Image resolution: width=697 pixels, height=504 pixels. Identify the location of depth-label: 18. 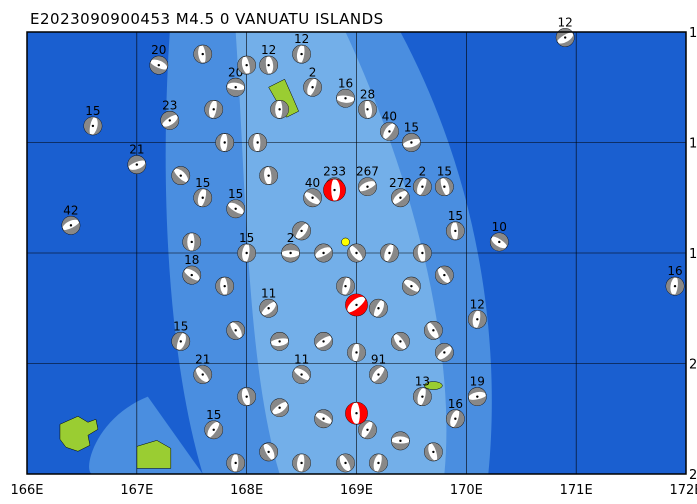
(191, 260).